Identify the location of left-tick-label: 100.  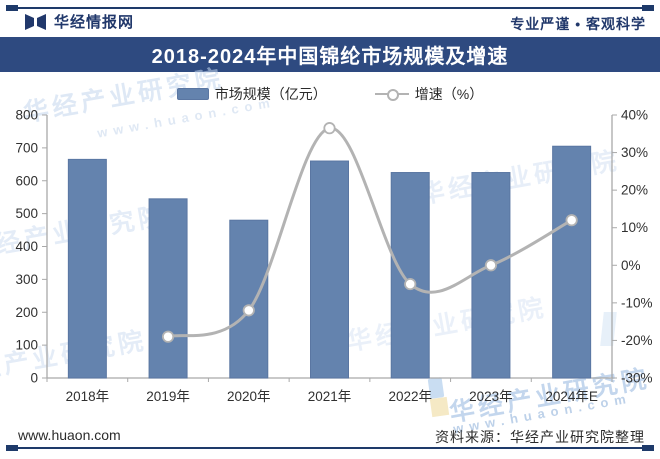
(26, 345).